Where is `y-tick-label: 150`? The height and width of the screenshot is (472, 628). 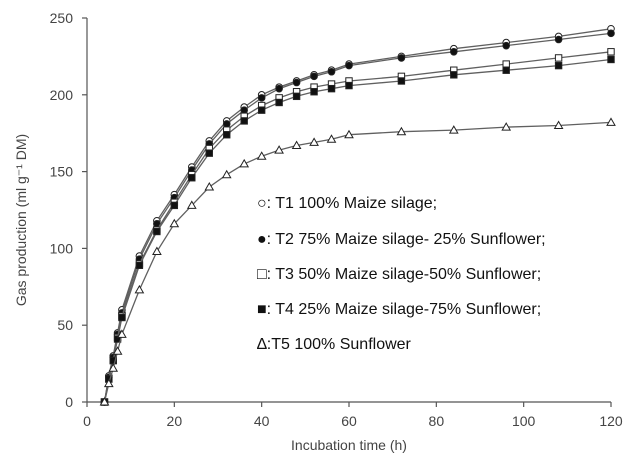 y-tick-label: 150 is located at coordinates (62, 172).